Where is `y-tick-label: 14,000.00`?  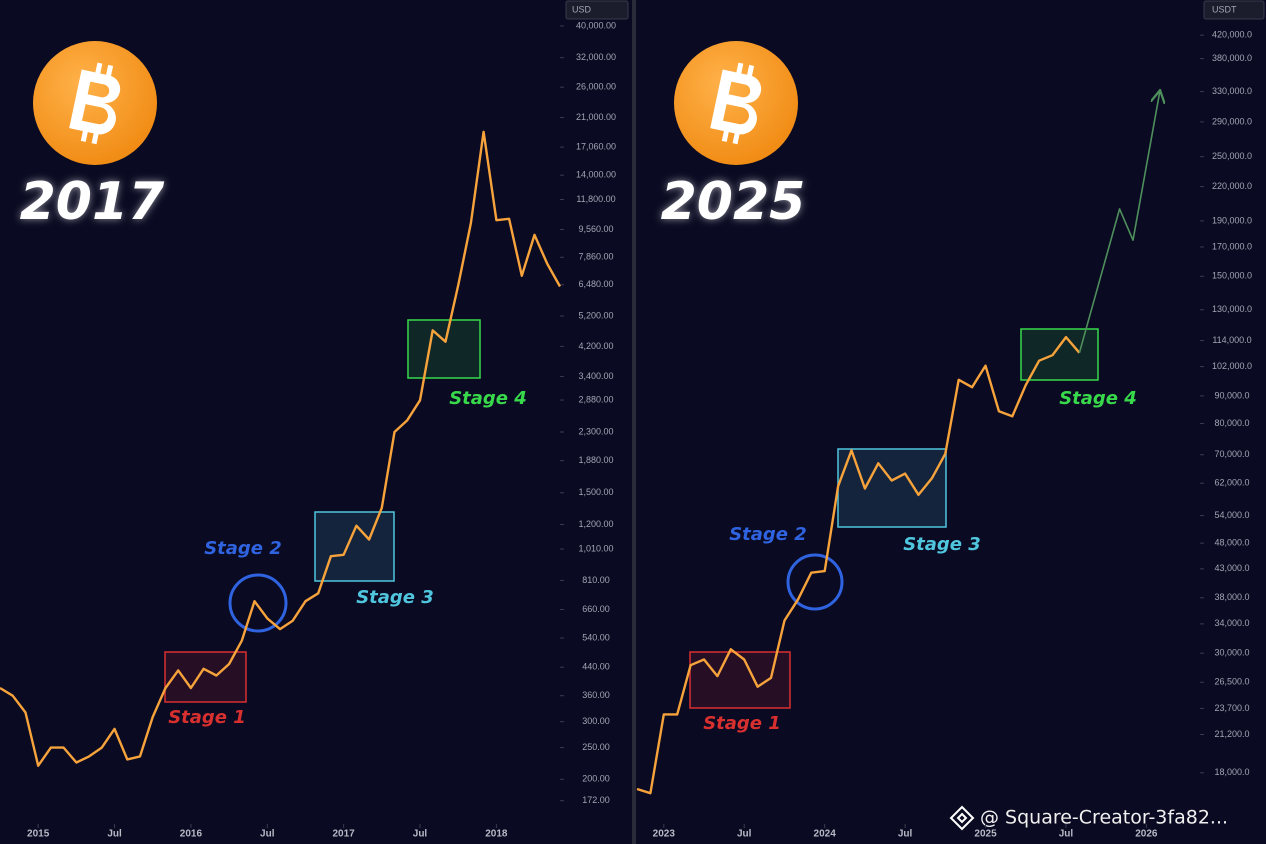 y-tick-label: 14,000.00 is located at coordinates (596, 175).